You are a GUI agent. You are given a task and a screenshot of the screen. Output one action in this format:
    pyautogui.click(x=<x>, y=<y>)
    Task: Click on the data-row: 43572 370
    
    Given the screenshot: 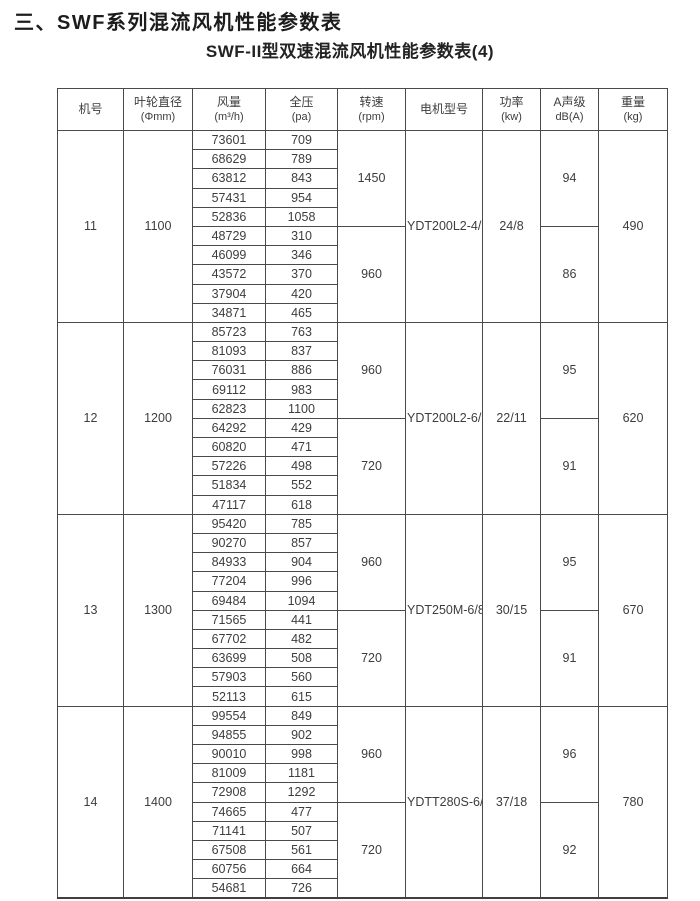 What is the action you would take?
    pyautogui.click(x=363, y=274)
    